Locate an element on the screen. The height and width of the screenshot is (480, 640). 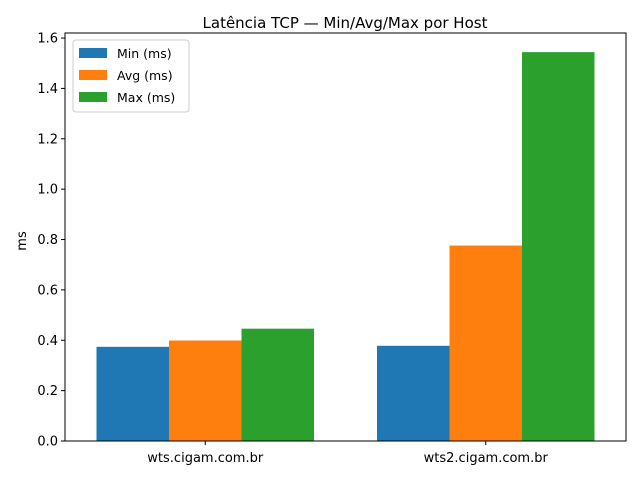
y-axis-label: ms is located at coordinates (22, 241).